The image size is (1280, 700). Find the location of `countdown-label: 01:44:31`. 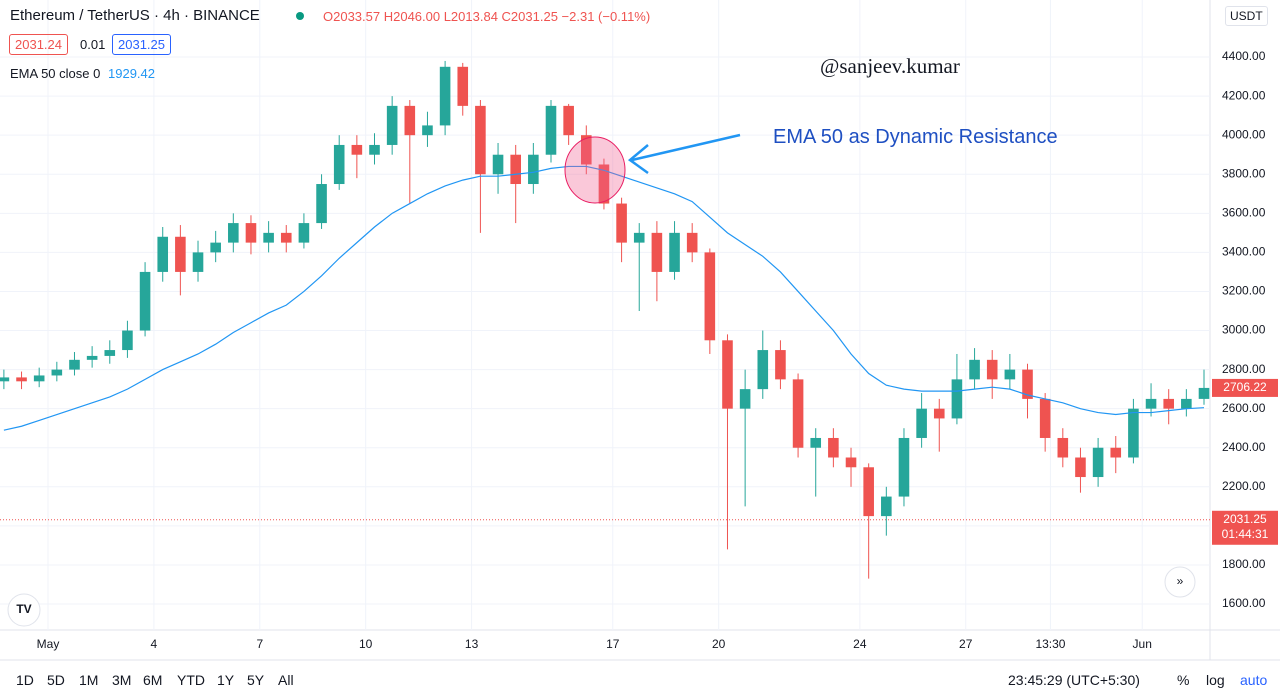

countdown-label: 01:44:31 is located at coordinates (1245, 534).